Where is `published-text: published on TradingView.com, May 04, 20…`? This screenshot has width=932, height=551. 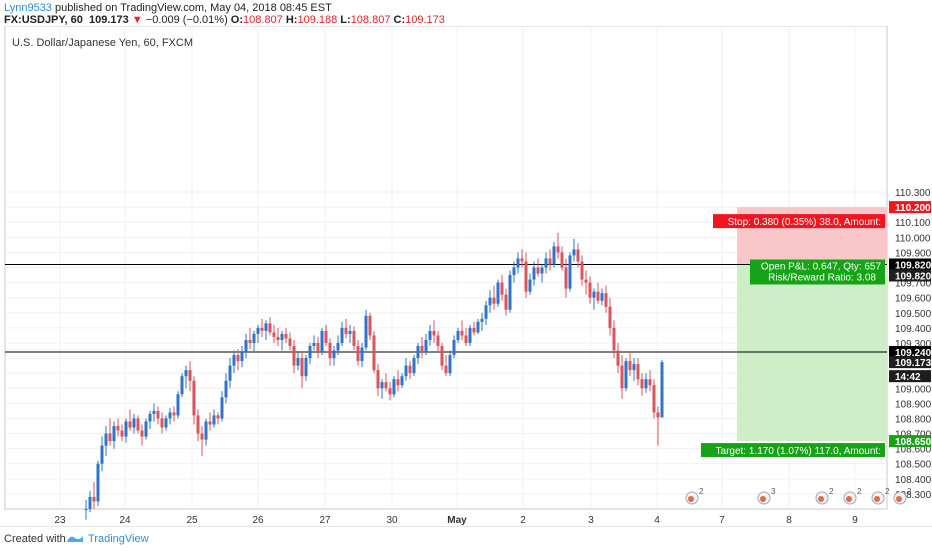
published-text: published on TradingView.com, May 04, 20… is located at coordinates (193, 8).